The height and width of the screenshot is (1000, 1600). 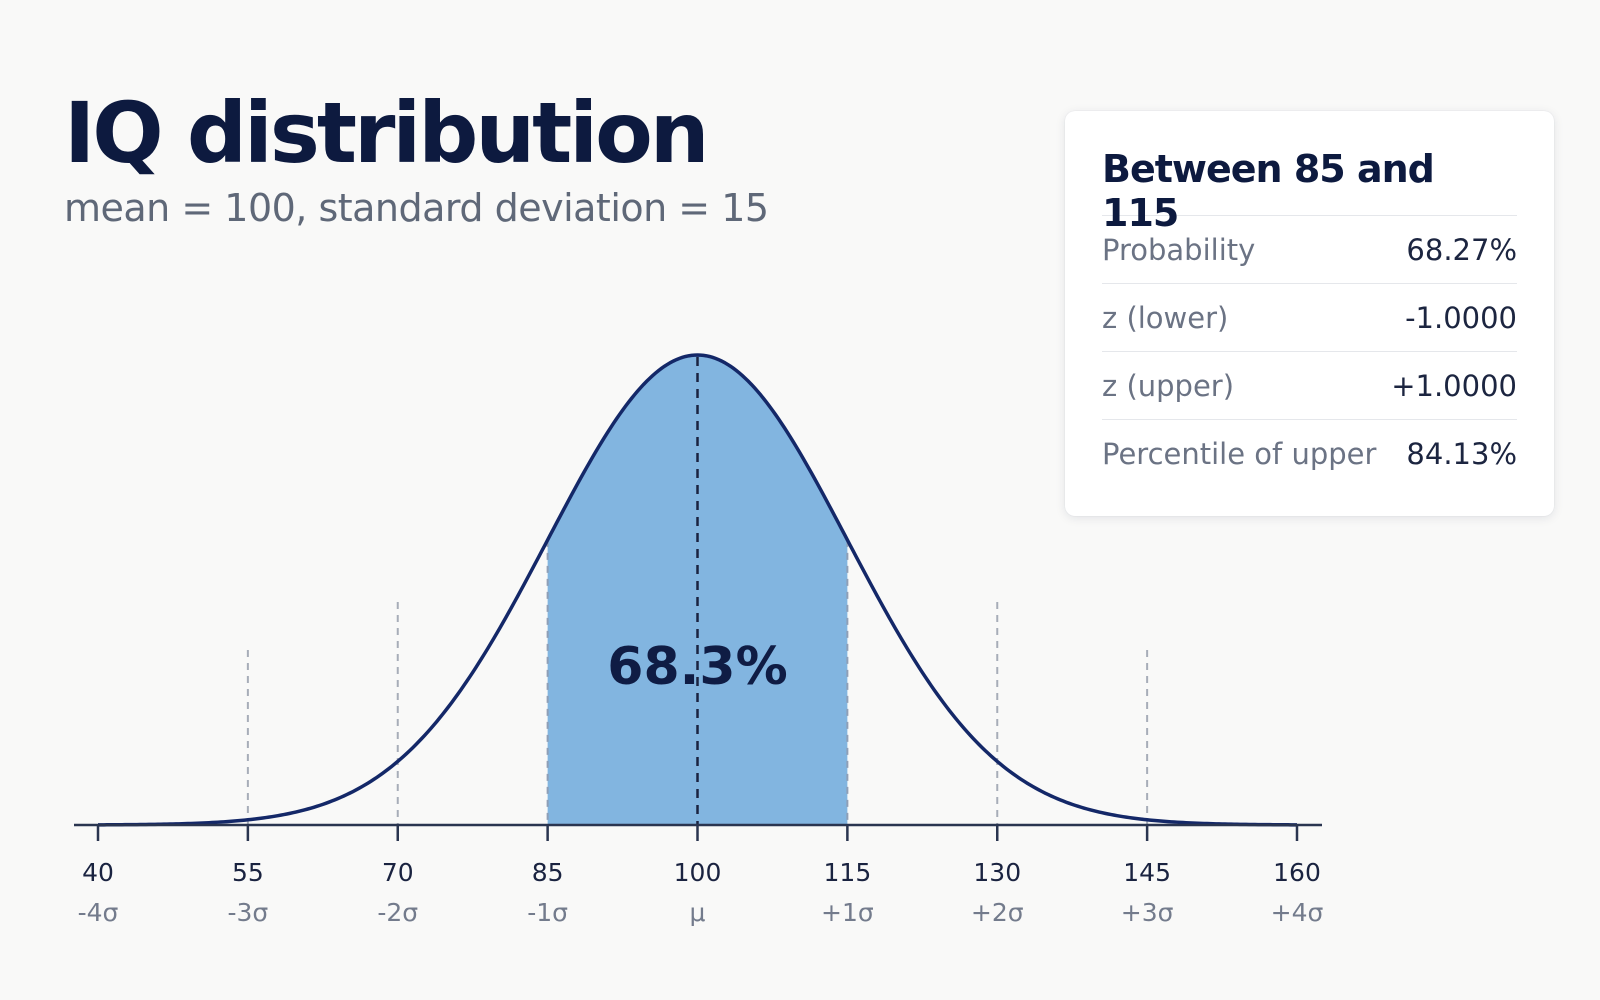 What do you see at coordinates (1461, 453) in the screenshot?
I see `stat-value: 84.13%` at bounding box center [1461, 453].